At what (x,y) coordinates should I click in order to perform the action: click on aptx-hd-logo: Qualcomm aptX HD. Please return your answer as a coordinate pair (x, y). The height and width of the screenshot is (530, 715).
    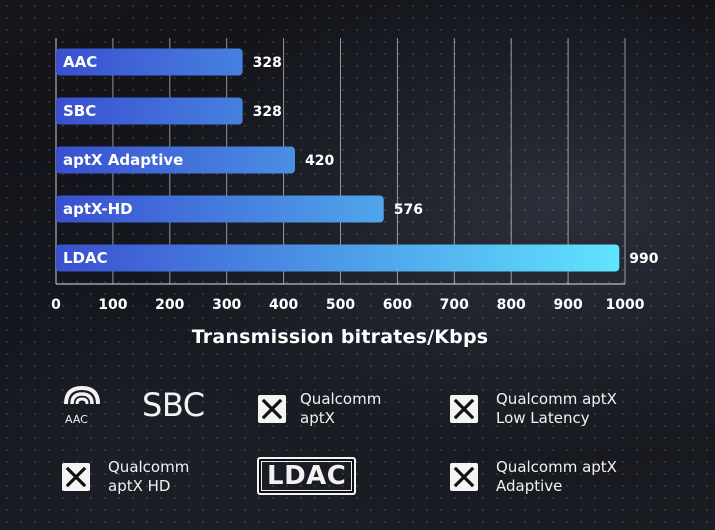
    Looking at the image, I should click on (125, 477).